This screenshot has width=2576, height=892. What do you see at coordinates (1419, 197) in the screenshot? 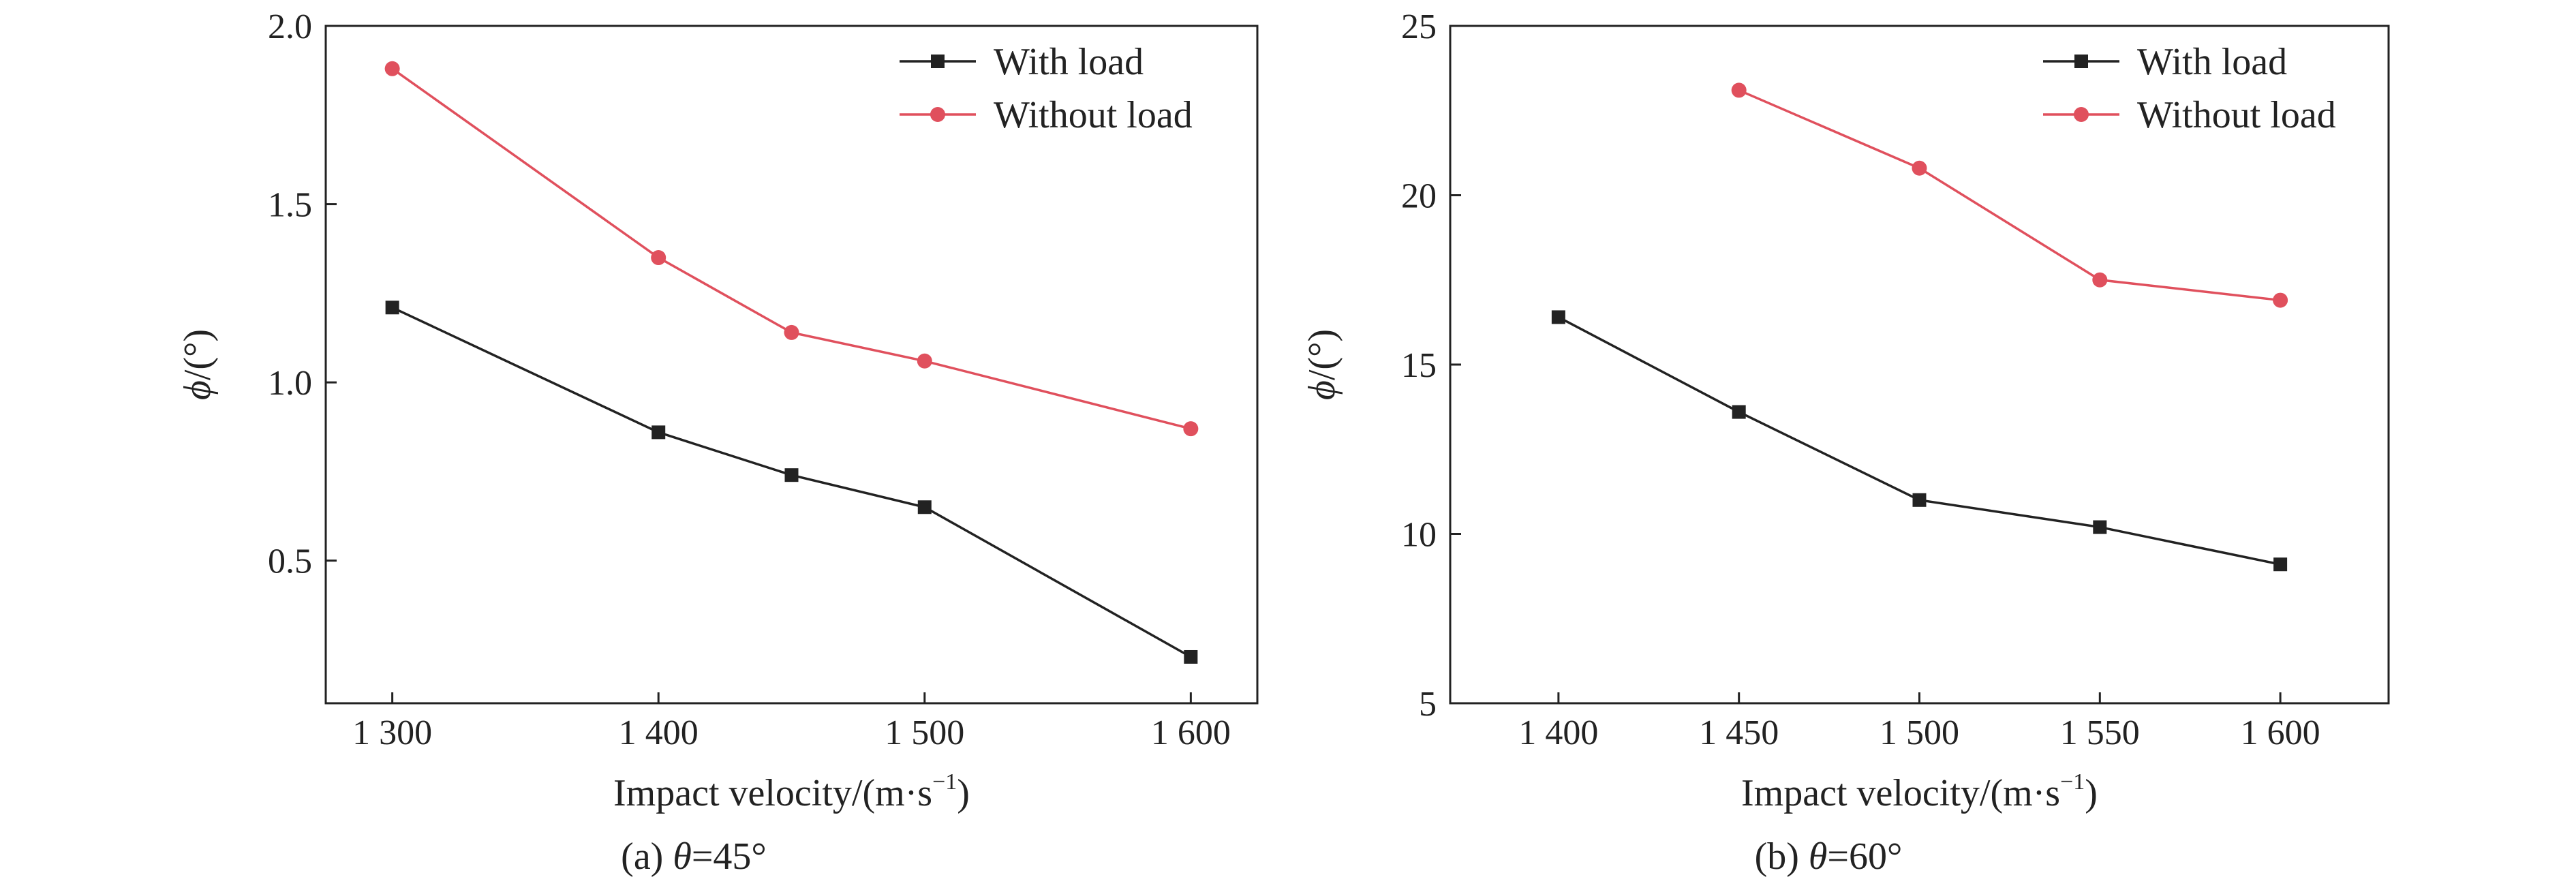
I see `y-tick-label: 20` at bounding box center [1419, 197].